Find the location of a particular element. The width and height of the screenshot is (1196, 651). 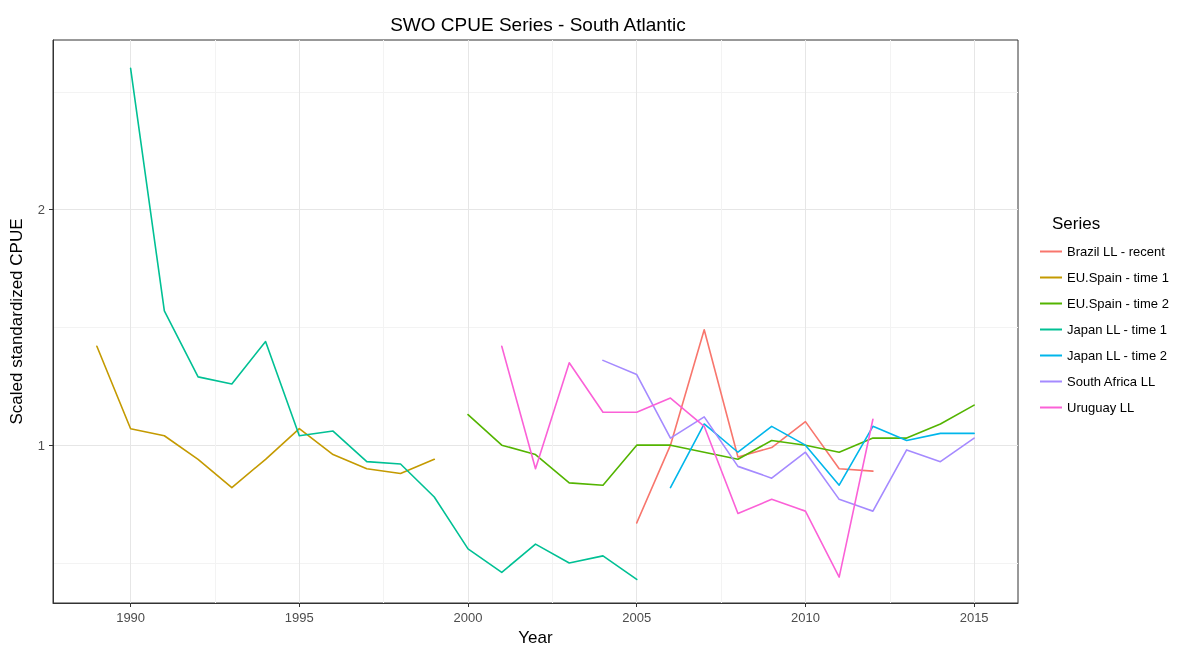

x-tick-label: 2015 is located at coordinates (974, 617).